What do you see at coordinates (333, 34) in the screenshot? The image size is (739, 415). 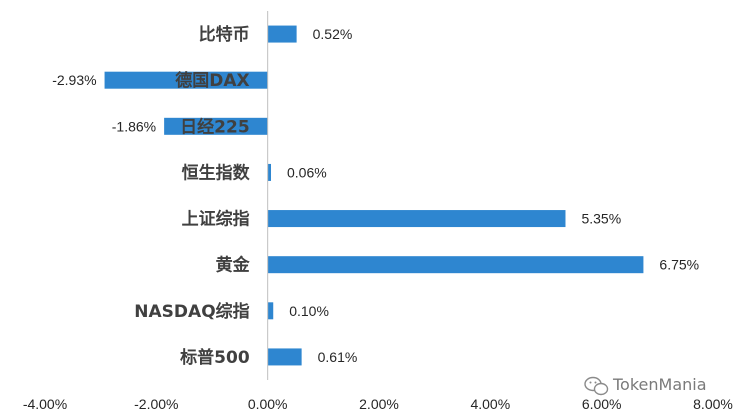 I see `value-label: 0.52%` at bounding box center [333, 34].